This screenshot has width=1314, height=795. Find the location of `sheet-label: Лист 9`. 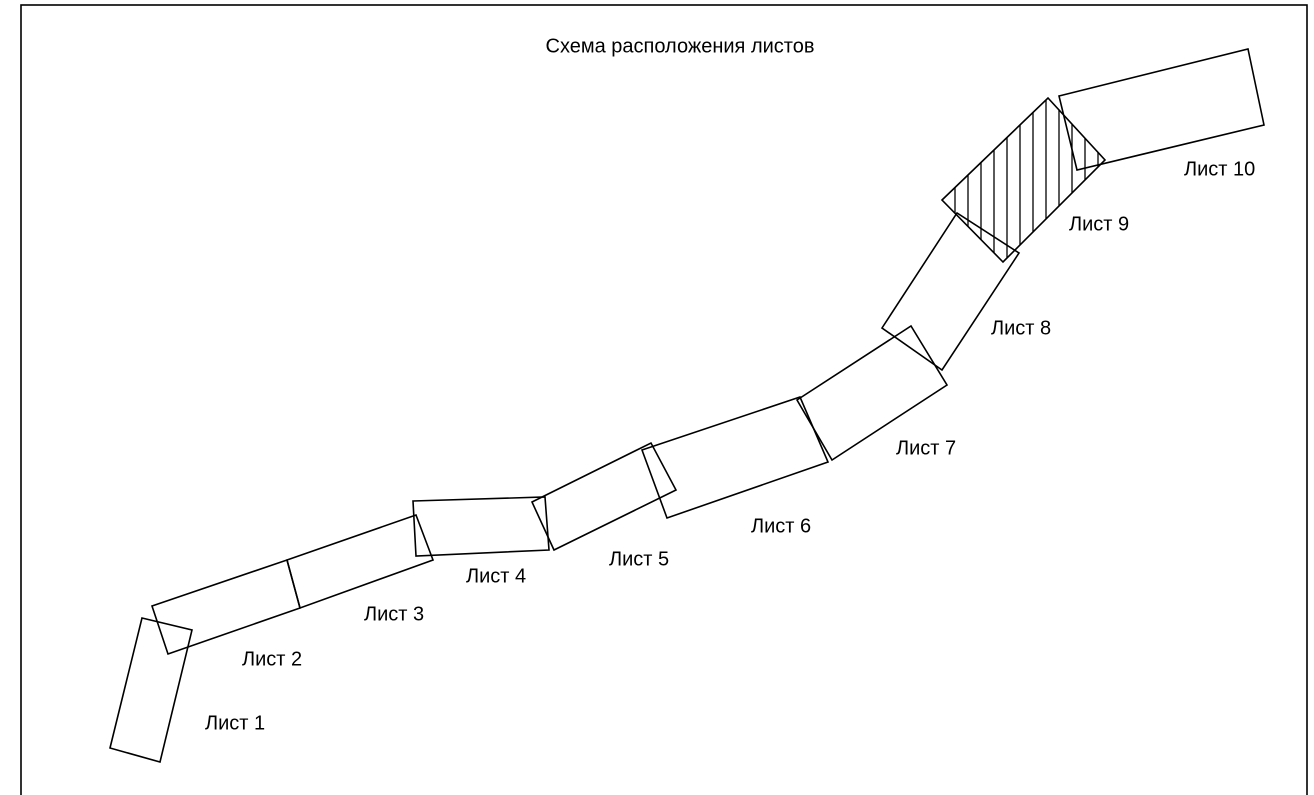

sheet-label: Лист 9 is located at coordinates (1099, 224).